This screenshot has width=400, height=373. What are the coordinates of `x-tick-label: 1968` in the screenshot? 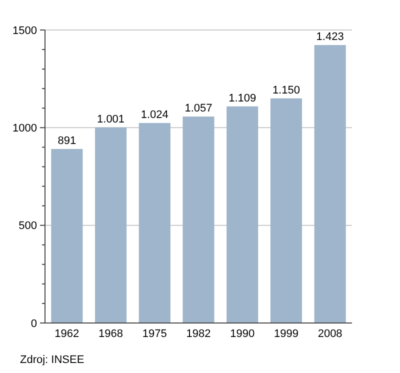 It's located at (111, 334).